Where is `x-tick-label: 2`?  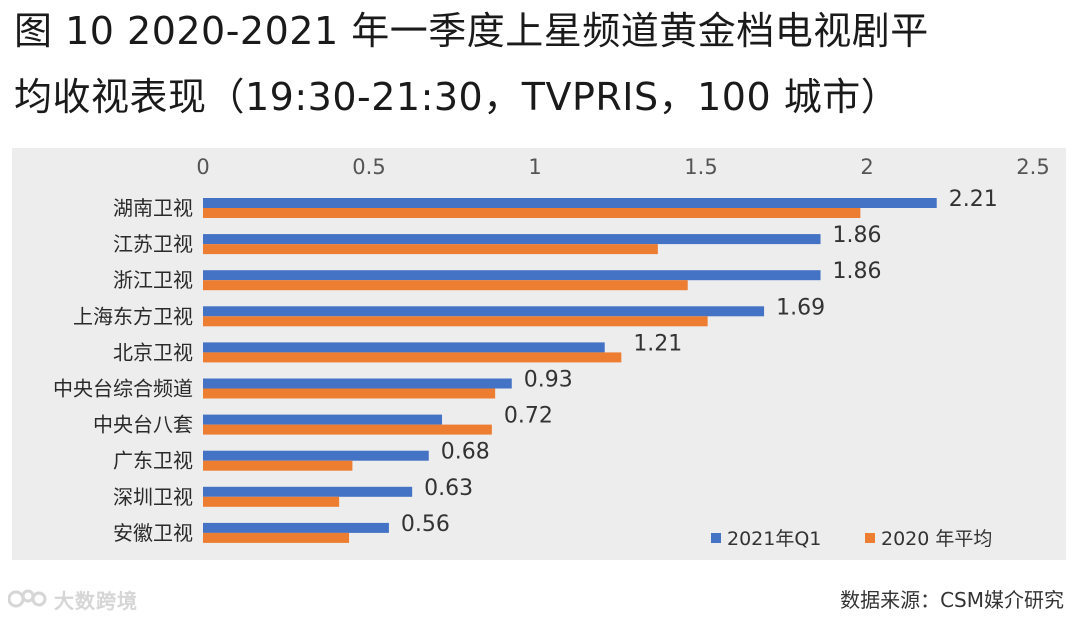
x-tick-label: 2 is located at coordinates (866, 167).